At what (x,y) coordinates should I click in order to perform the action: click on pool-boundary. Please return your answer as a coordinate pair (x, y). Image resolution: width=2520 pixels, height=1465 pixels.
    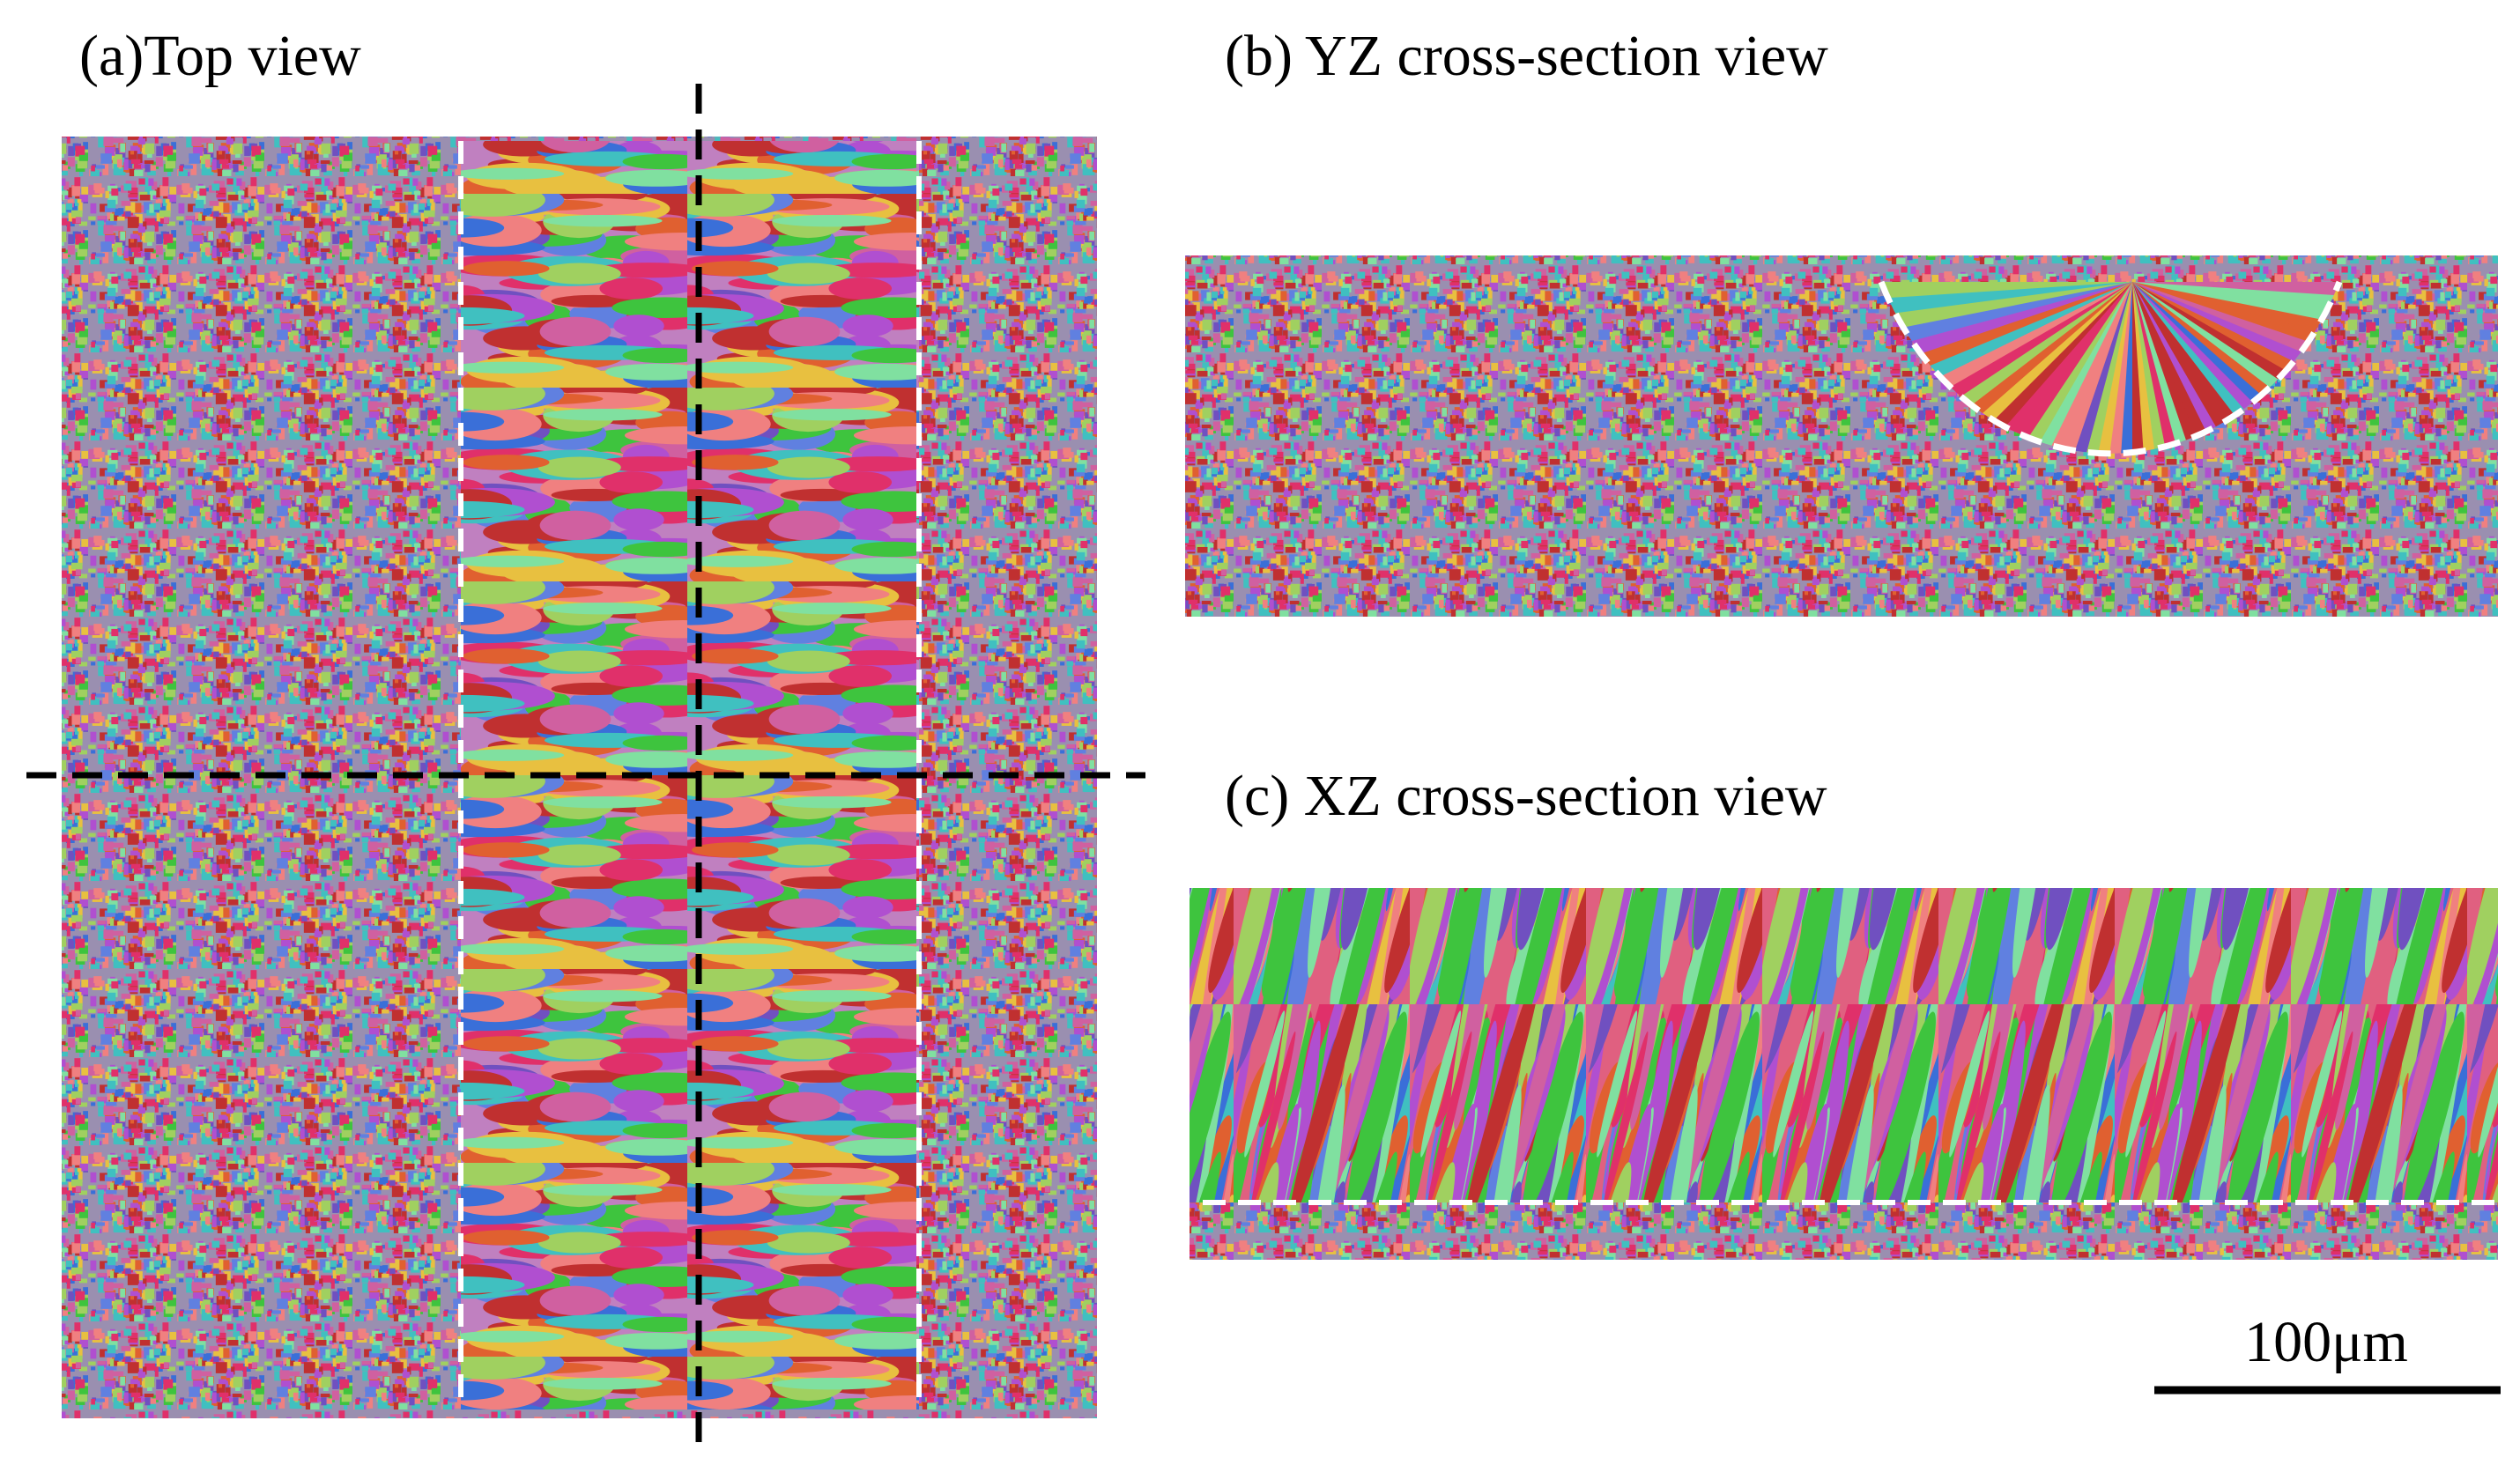
    Looking at the image, I should click on (2110, 369).